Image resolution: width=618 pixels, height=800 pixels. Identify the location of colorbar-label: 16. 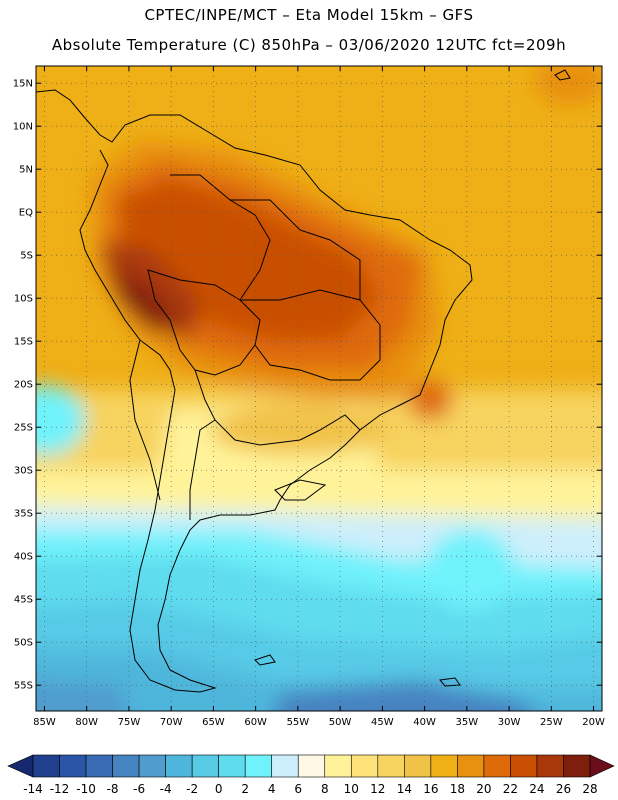
(430, 789).